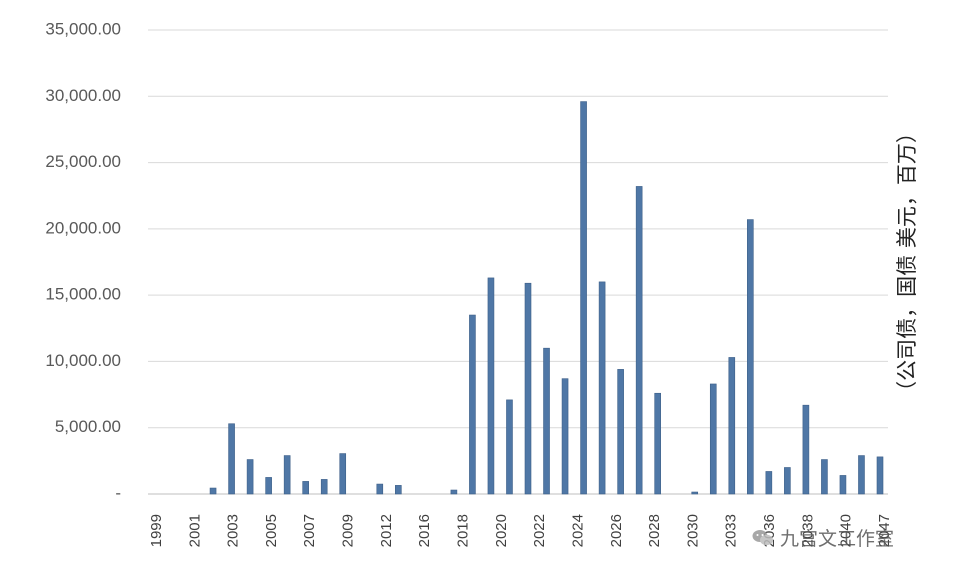  I want to click on x-tick-label: 2001, so click(194, 530).